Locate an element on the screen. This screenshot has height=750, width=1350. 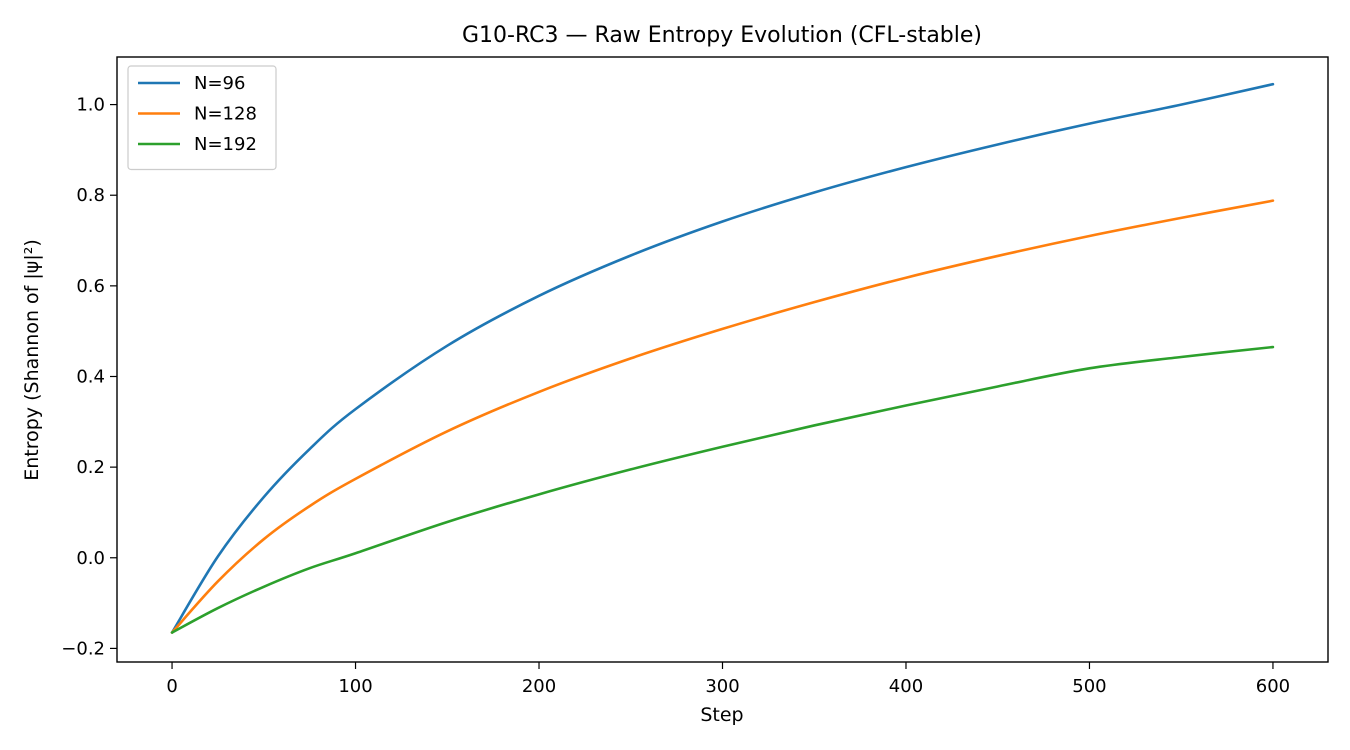
x-tick-label: 500 is located at coordinates (1089, 686).